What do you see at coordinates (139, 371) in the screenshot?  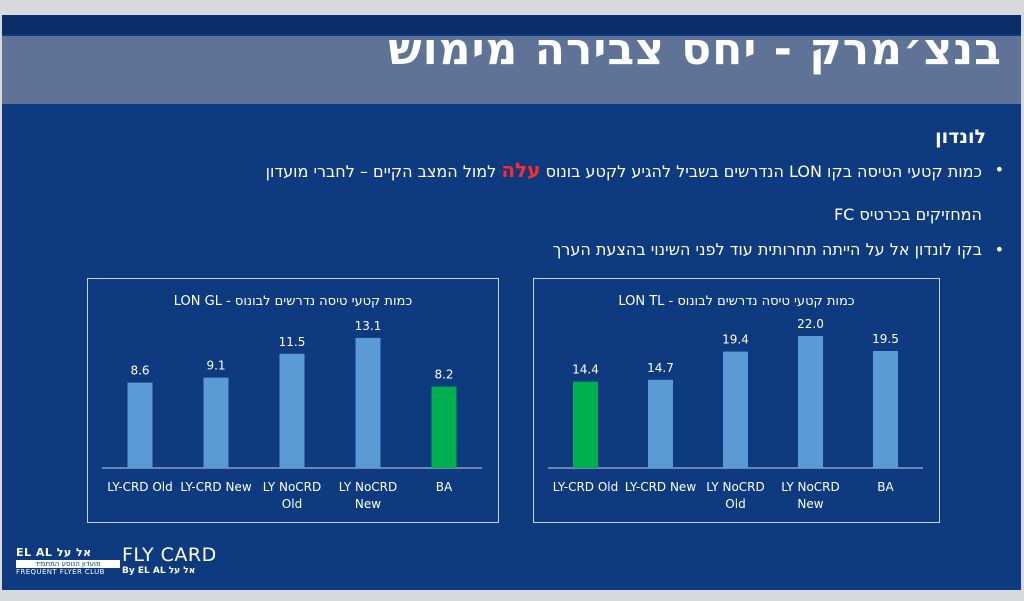 I see `data-label: 8.6` at bounding box center [139, 371].